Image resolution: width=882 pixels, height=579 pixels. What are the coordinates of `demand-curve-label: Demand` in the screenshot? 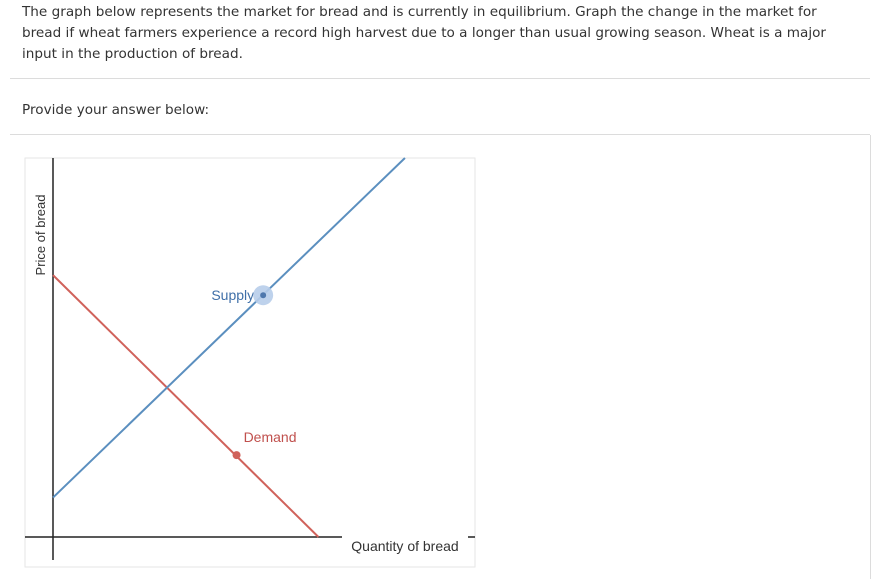 It's located at (270, 437).